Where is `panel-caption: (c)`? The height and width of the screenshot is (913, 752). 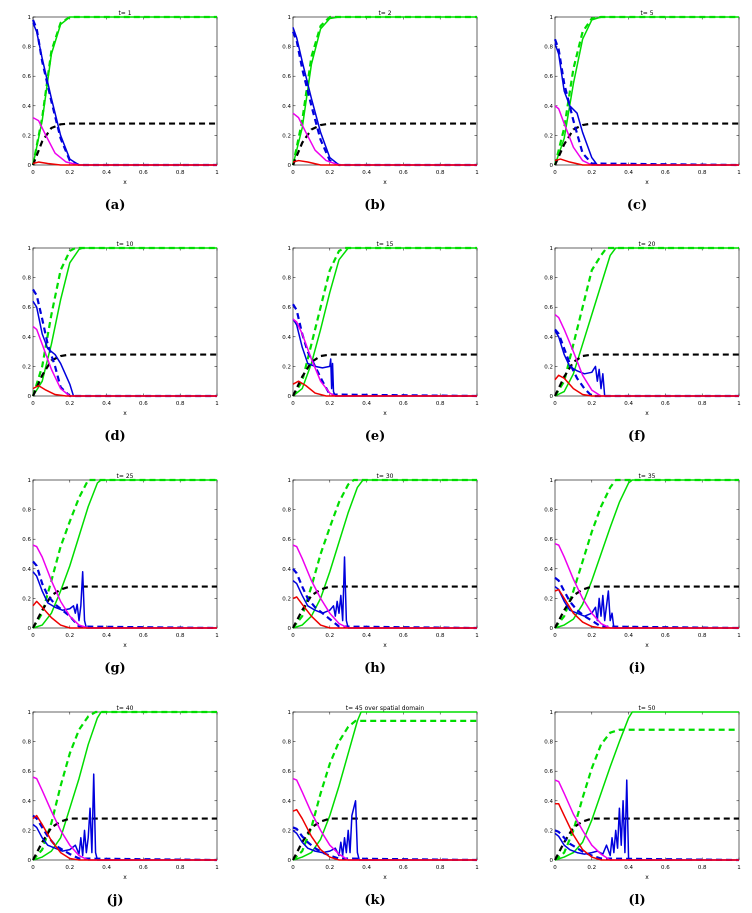 panel-caption: (c) is located at coordinates (637, 205).